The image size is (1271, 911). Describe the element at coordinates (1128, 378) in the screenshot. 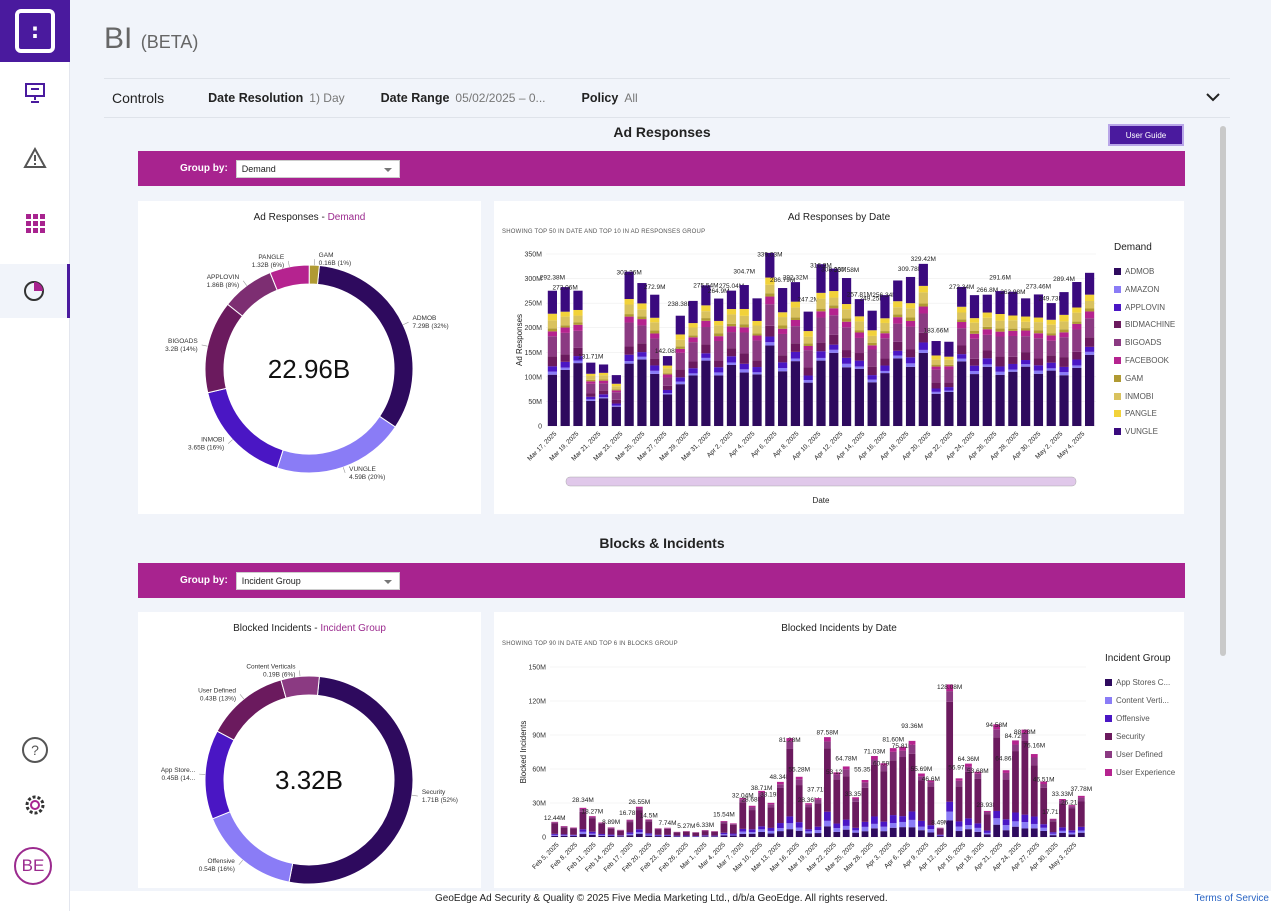

I see `legend-item: GAM` at that location.